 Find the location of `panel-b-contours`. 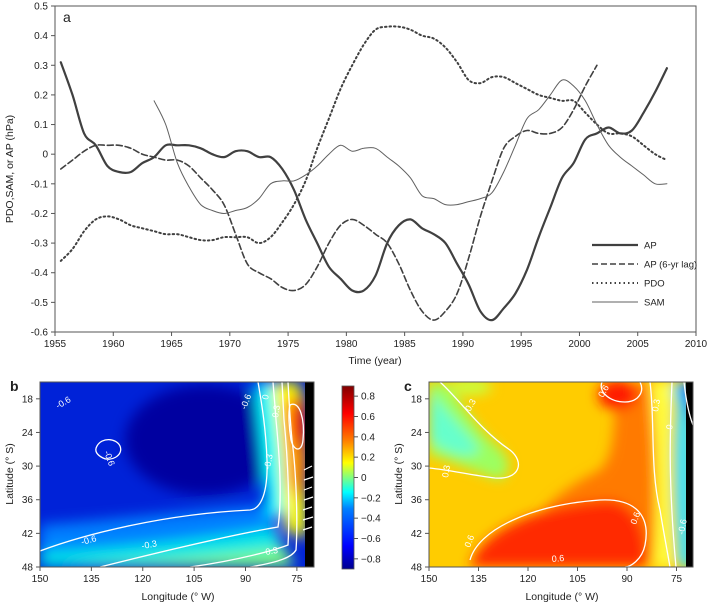

panel-b-contours is located at coordinates (172, 474).